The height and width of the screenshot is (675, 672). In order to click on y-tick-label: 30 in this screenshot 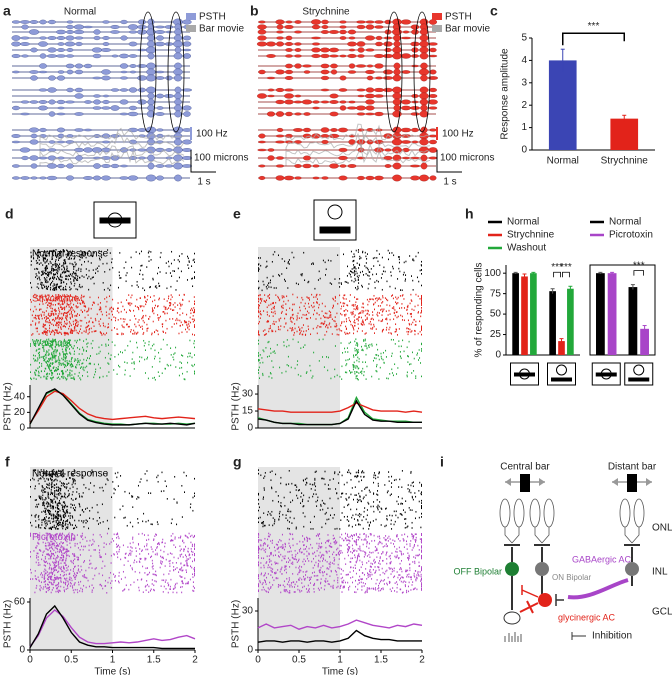, I will do `click(248, 394)`.